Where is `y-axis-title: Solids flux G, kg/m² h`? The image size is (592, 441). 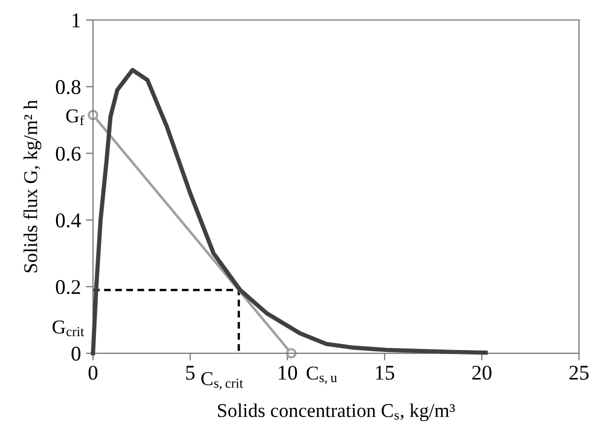 y-axis-title: Solids flux G, kg/m² h is located at coordinates (32, 186).